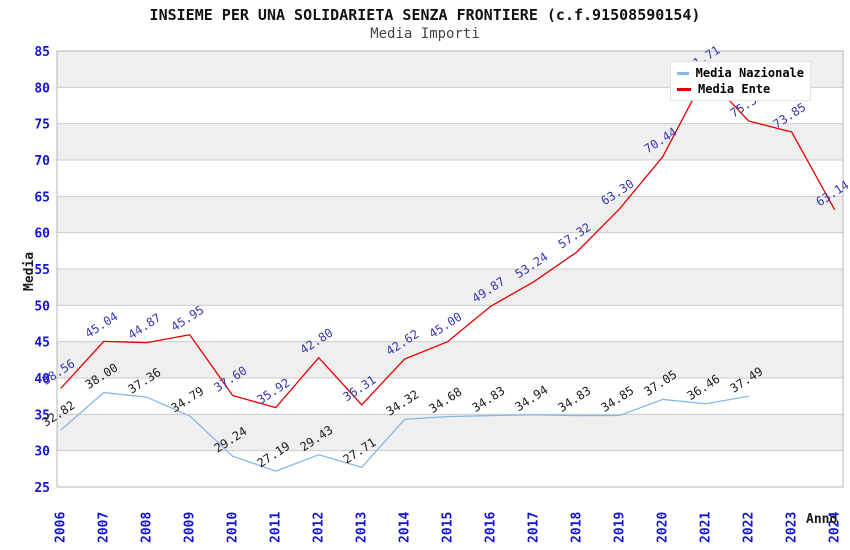  What do you see at coordinates (663, 527) in the screenshot?
I see `x-tick-label: 2020` at bounding box center [663, 527].